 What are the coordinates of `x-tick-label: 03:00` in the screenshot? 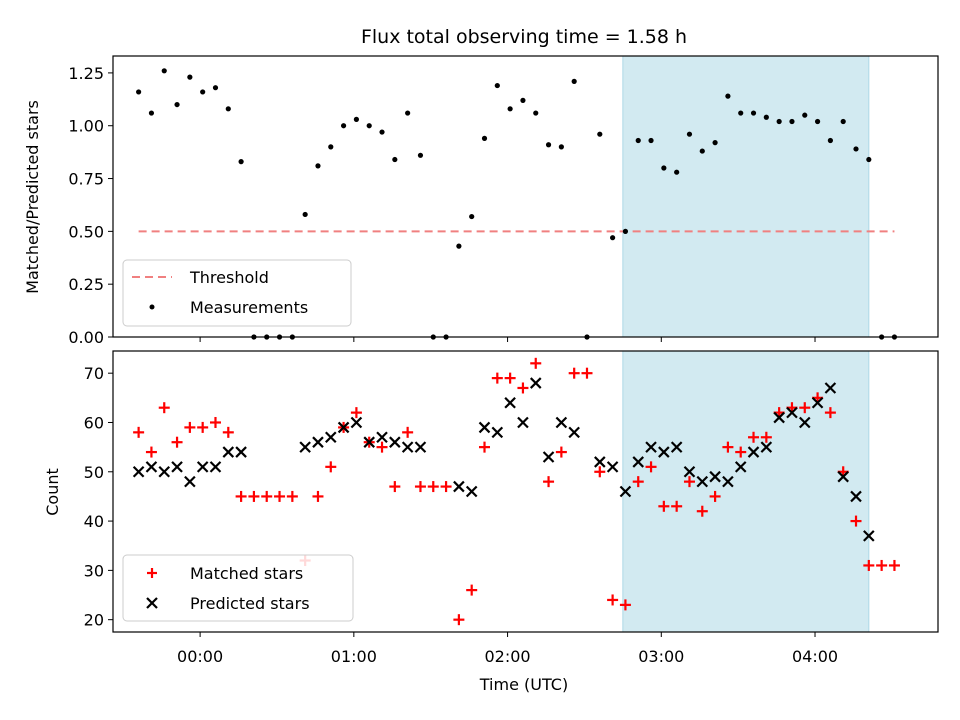 It's located at (661, 656).